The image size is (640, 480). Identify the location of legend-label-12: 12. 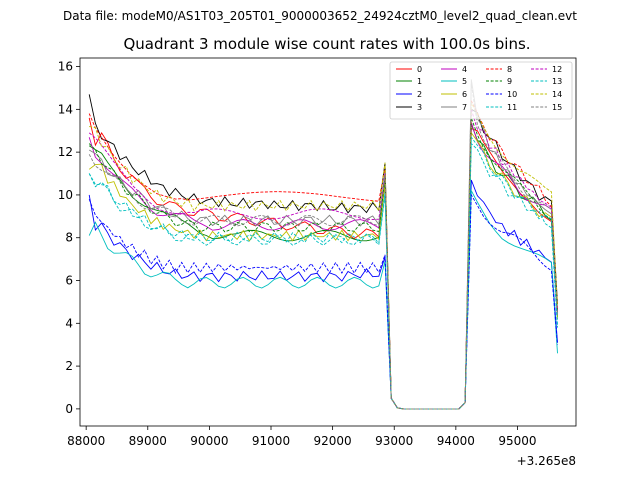
(557, 69).